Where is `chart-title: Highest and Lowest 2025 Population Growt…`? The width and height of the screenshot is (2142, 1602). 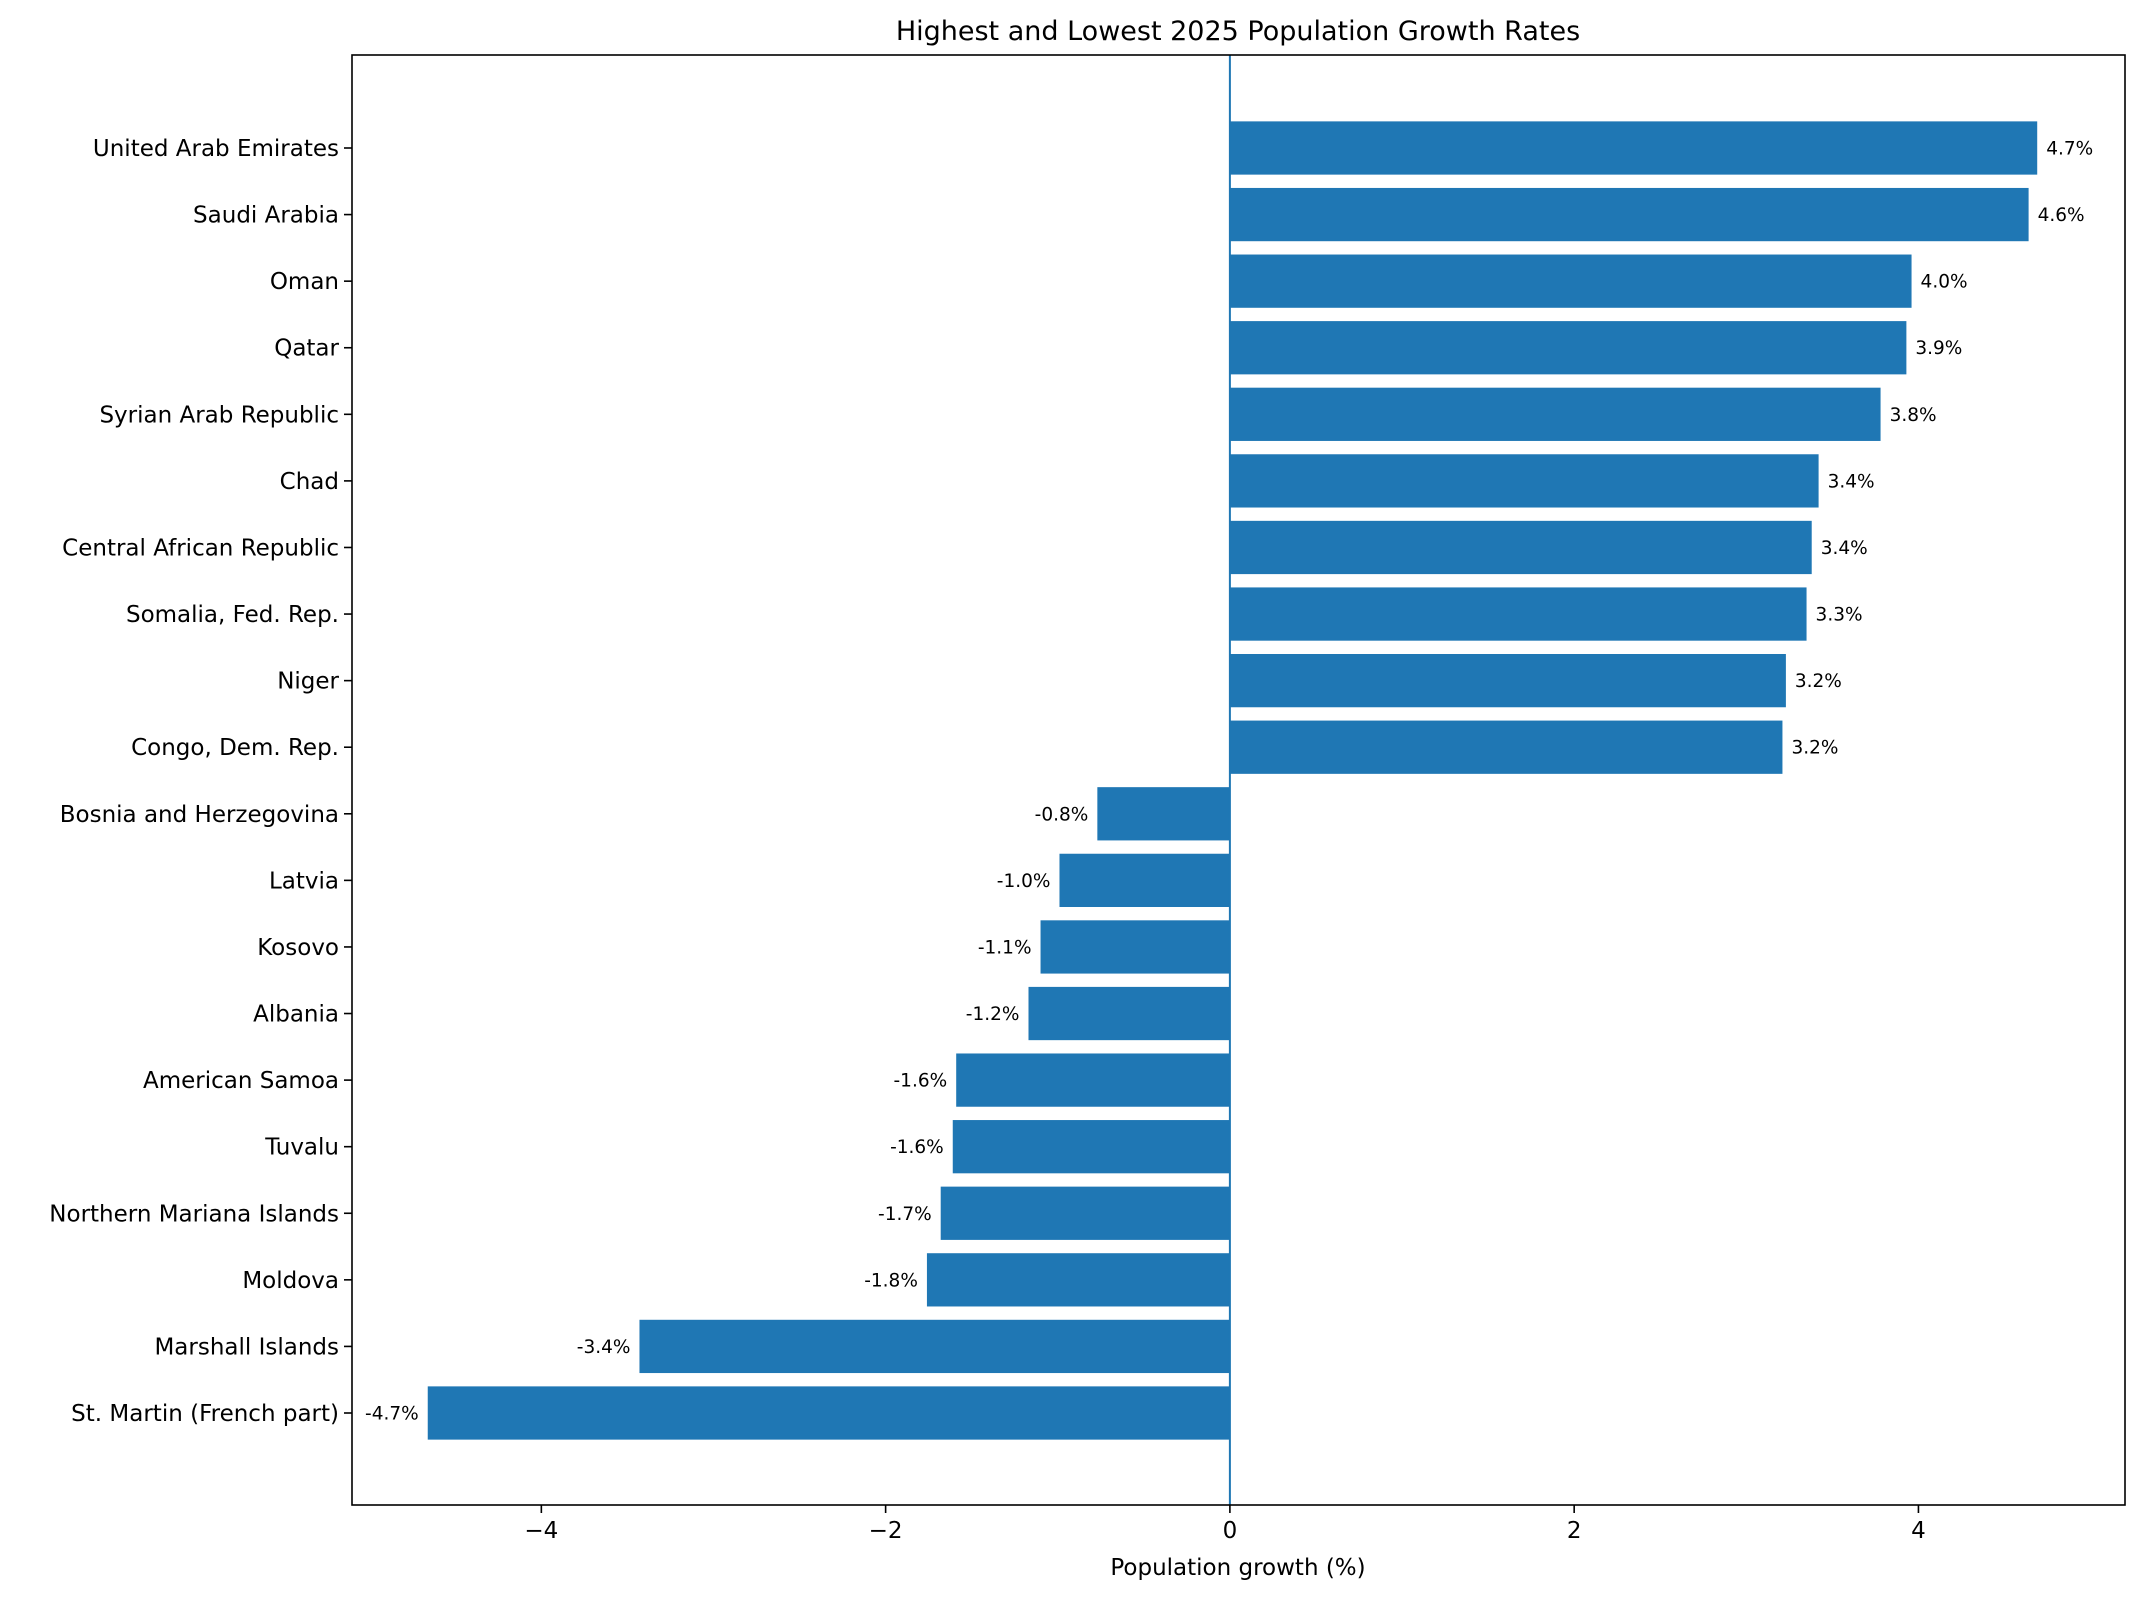 chart-title: Highest and Lowest 2025 Population Growt… is located at coordinates (1238, 31).